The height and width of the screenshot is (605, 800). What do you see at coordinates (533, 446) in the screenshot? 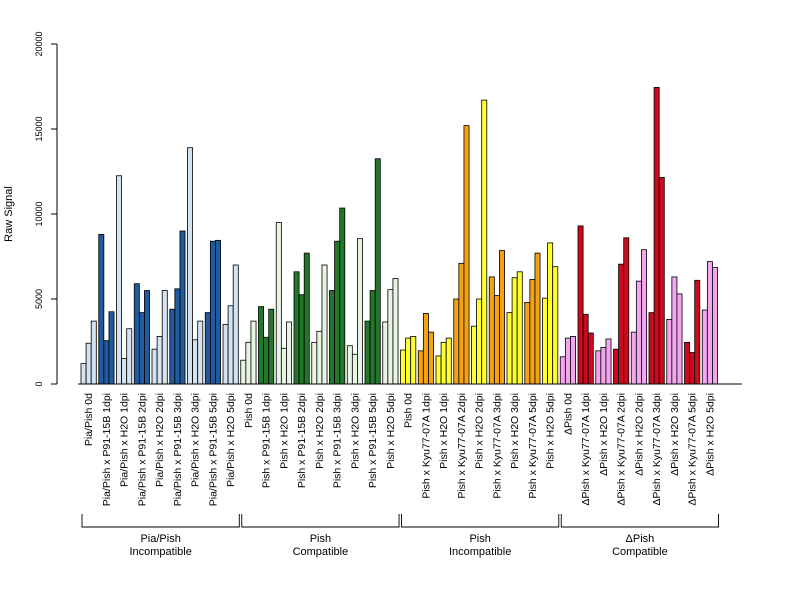
I see `x-tick-label: Pish x Kyu77-07A 5dpi` at bounding box center [533, 446].